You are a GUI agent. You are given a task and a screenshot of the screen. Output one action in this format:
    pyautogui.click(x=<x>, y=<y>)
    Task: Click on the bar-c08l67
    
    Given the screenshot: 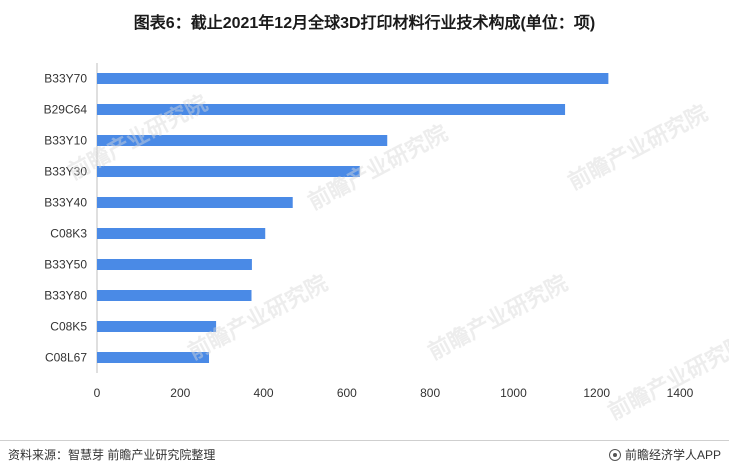 What is the action you would take?
    pyautogui.click(x=153, y=357)
    